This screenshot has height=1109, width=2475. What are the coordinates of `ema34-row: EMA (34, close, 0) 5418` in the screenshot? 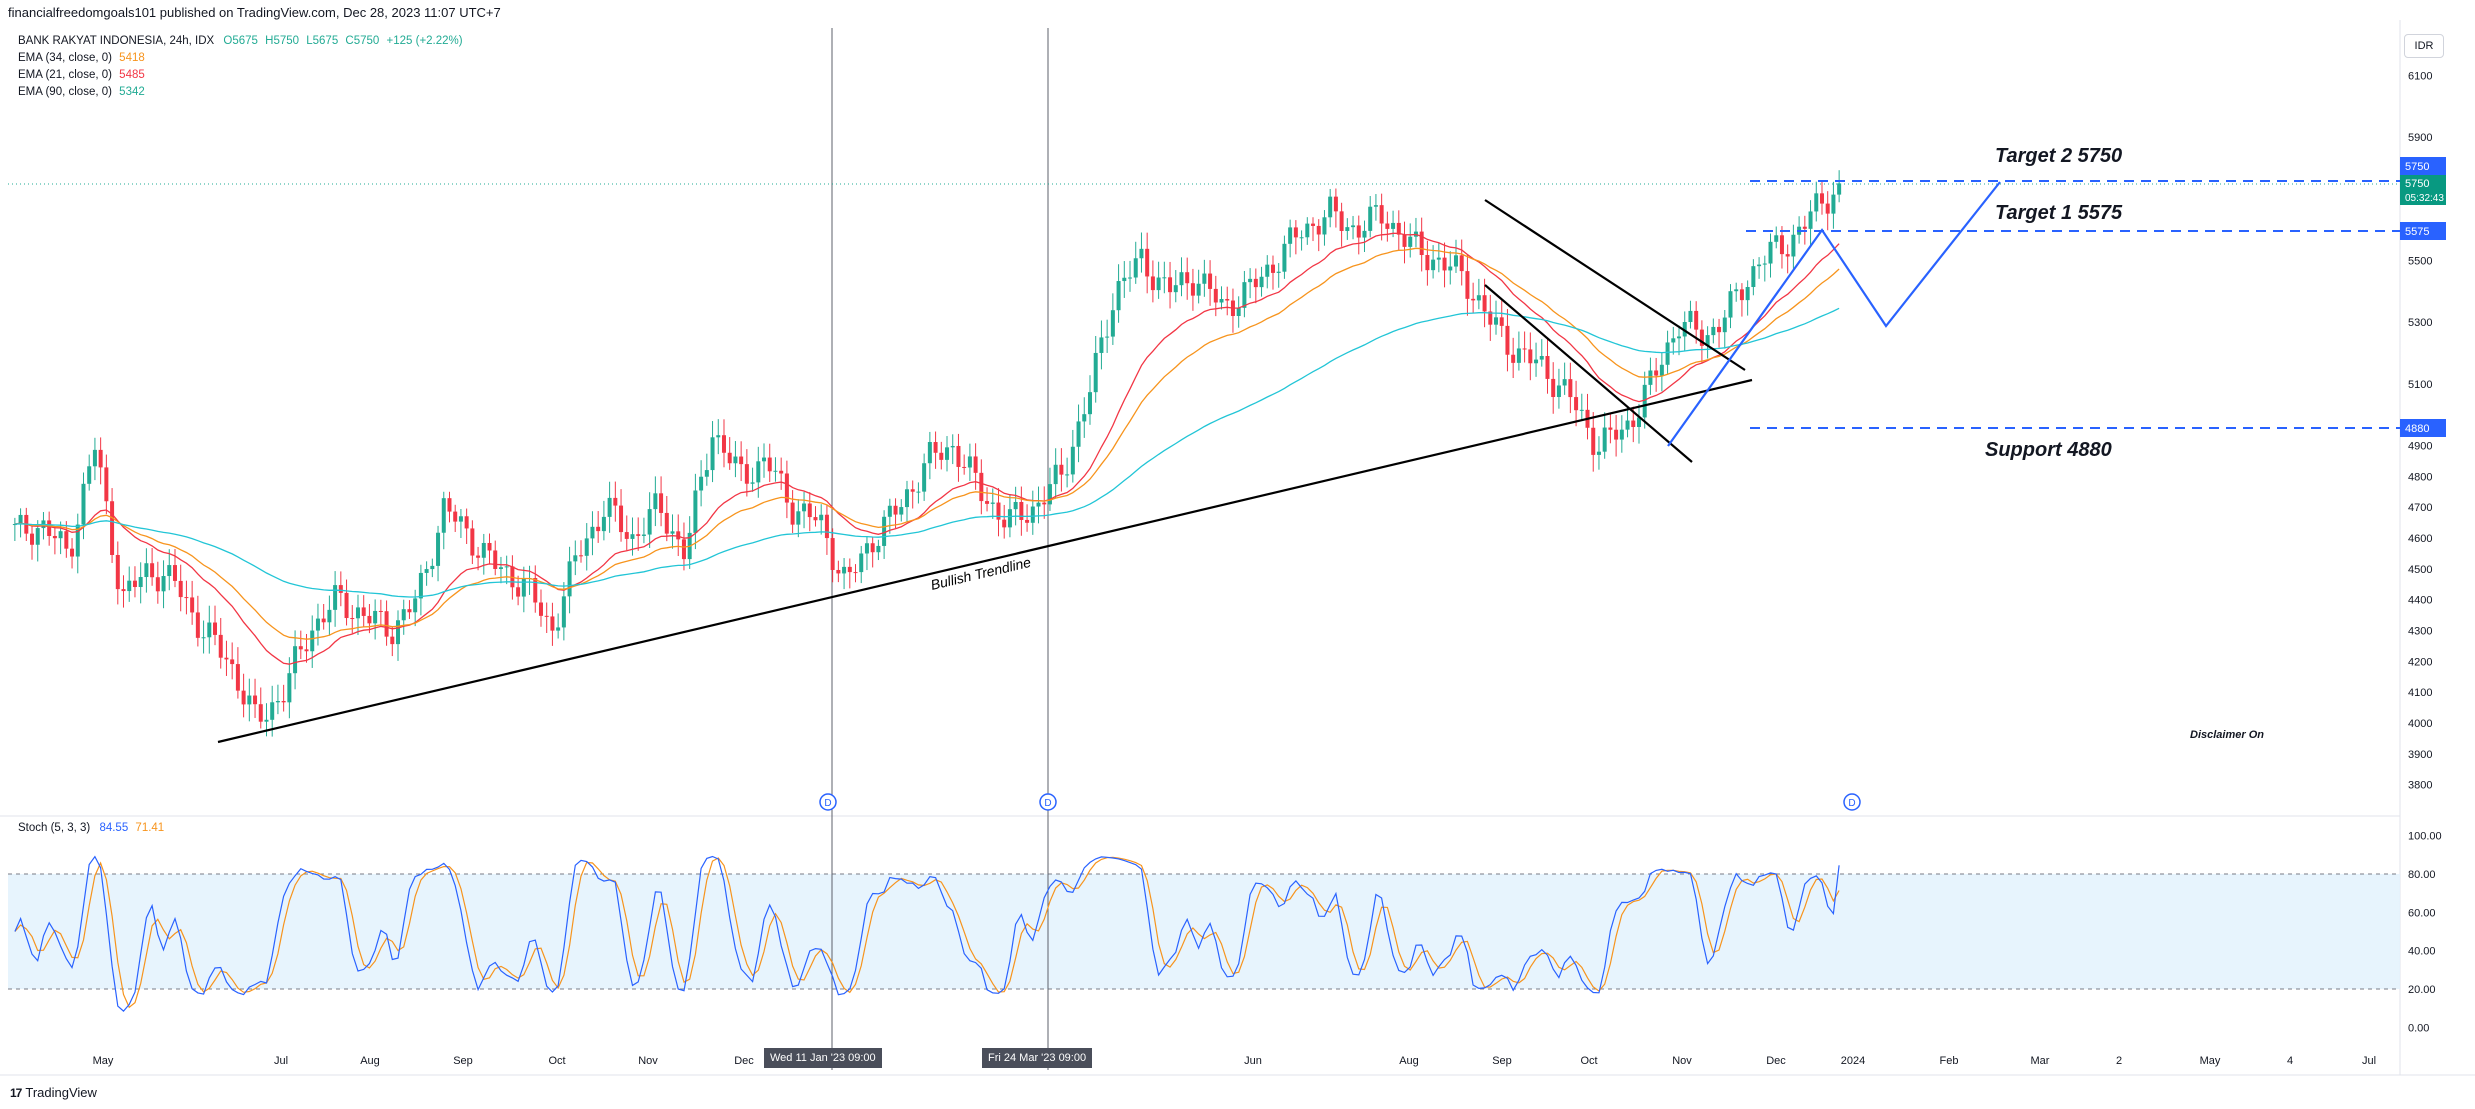 It's located at (240, 58).